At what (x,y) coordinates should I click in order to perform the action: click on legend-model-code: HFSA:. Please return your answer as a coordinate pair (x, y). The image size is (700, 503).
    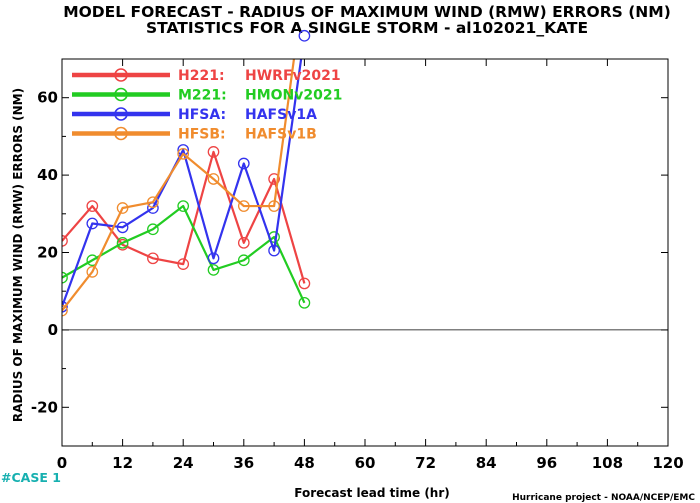
    Looking at the image, I should click on (202, 115).